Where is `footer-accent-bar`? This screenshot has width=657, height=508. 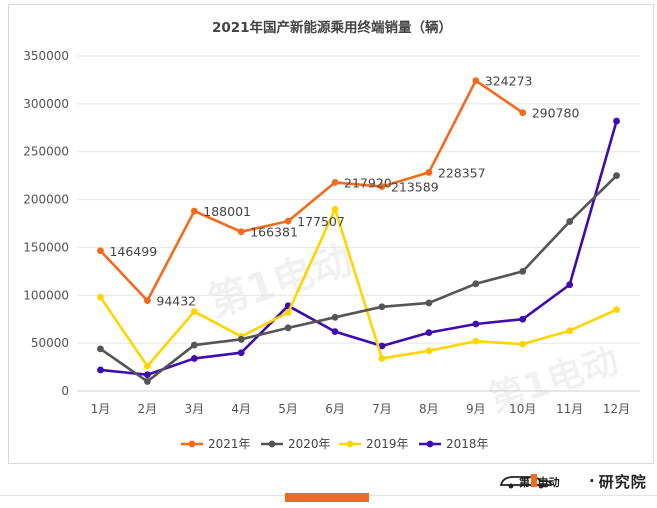 footer-accent-bar is located at coordinates (327, 497).